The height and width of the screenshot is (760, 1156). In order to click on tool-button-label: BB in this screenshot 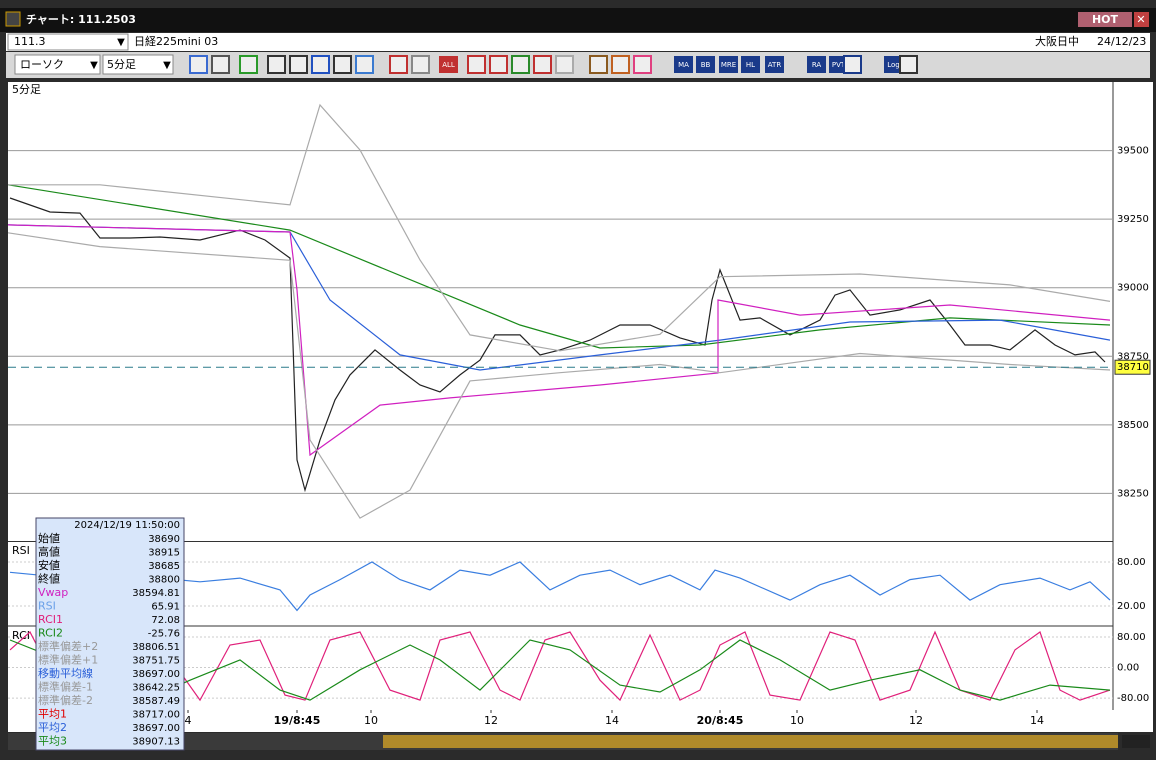, I will do `click(706, 65)`.